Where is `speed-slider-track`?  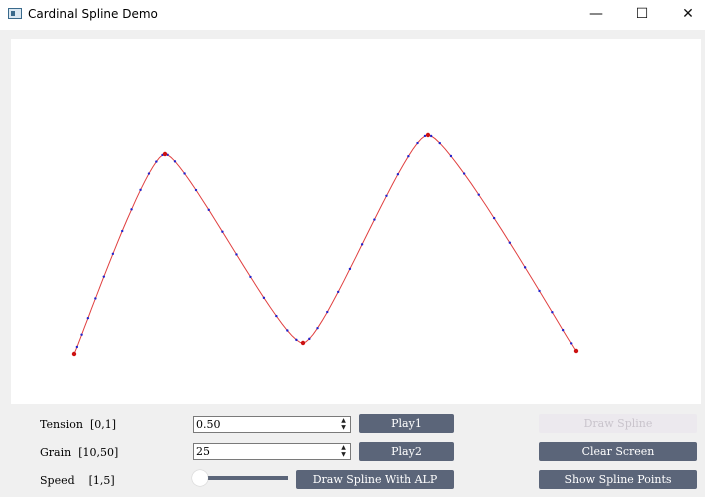
speed-slider-track is located at coordinates (244, 478).